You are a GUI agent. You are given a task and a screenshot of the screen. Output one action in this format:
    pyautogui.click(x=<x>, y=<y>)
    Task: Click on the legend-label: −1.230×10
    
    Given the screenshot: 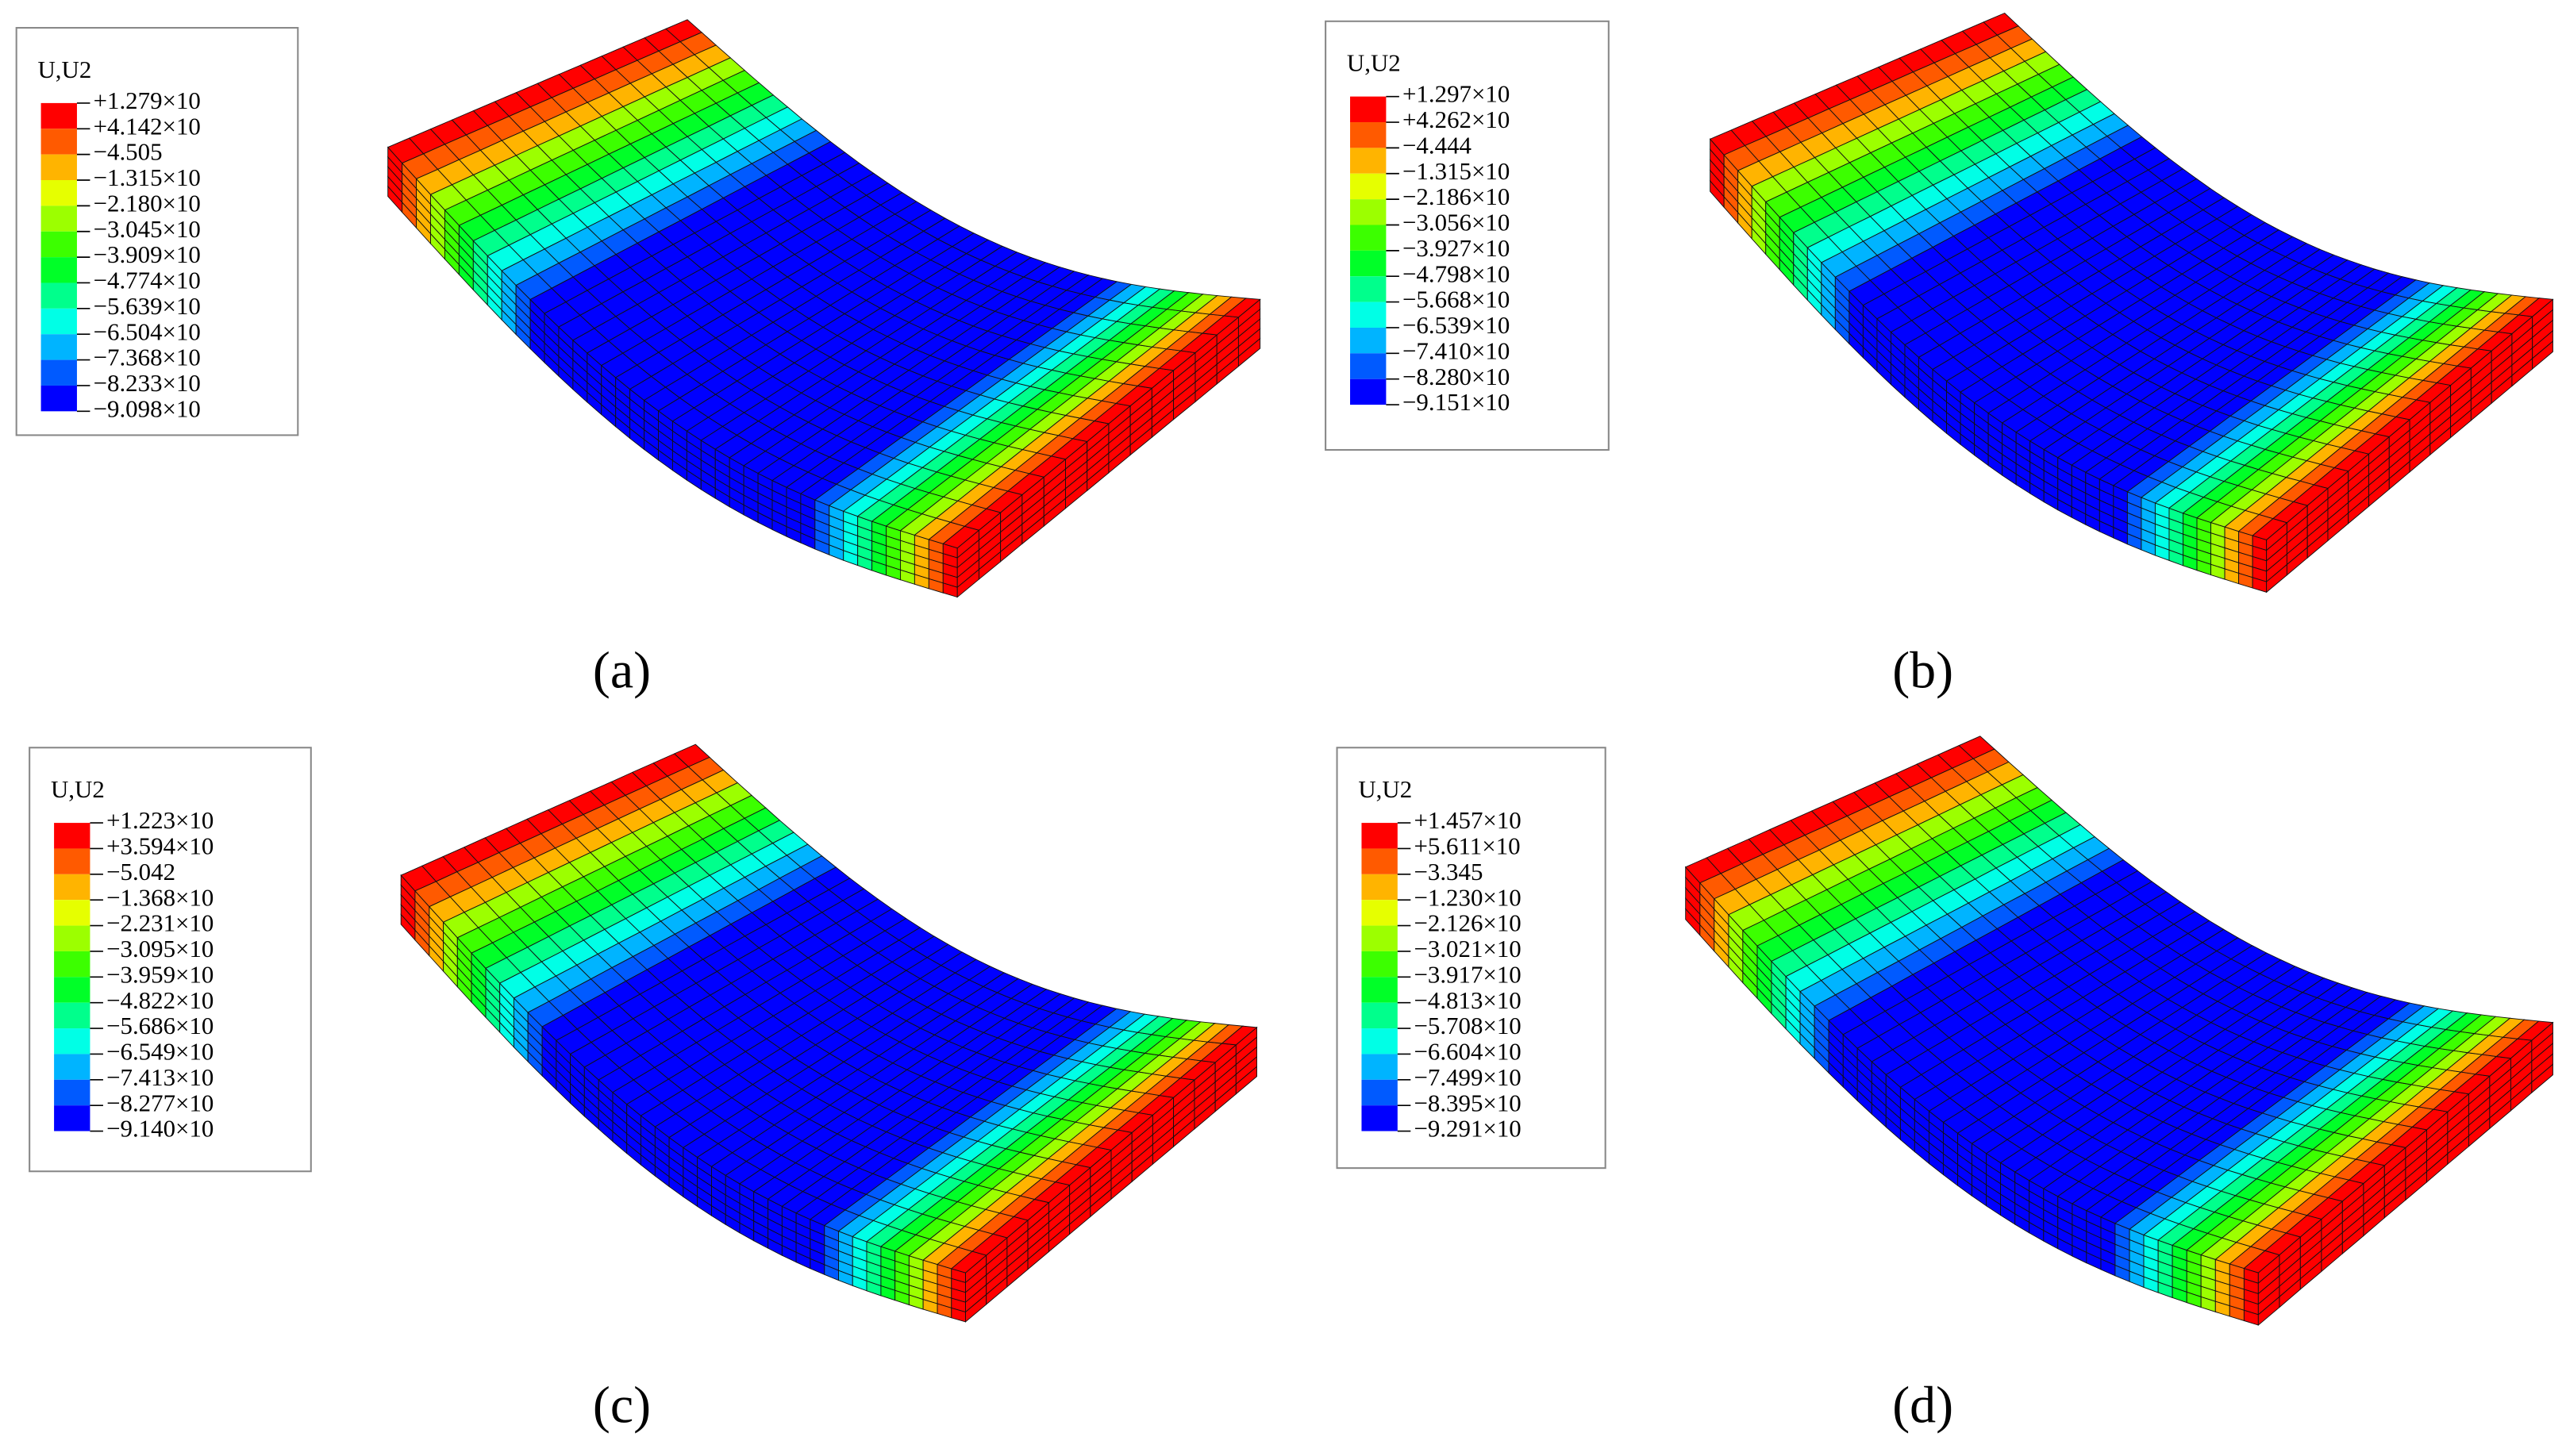 What is the action you would take?
    pyautogui.click(x=1467, y=897)
    